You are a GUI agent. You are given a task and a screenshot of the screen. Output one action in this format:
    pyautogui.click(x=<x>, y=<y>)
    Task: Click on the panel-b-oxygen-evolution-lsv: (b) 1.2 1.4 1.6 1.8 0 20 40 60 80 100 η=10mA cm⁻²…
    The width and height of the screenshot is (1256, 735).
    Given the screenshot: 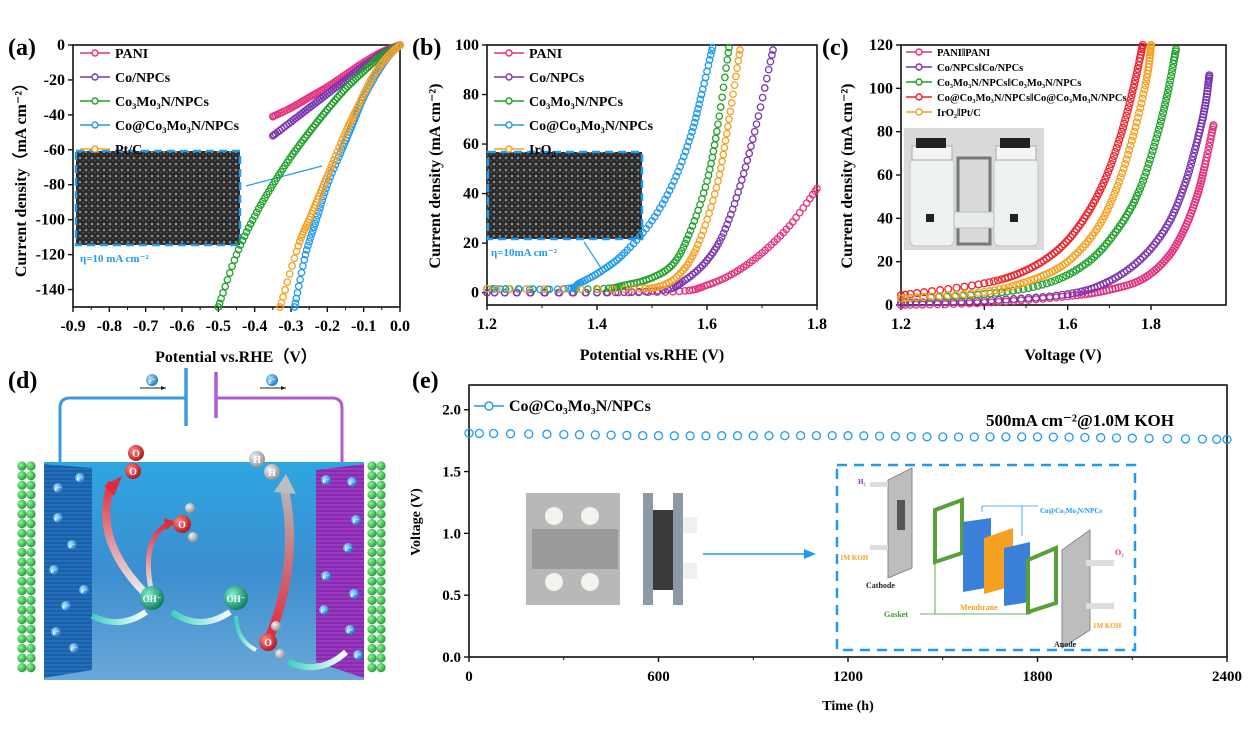 What is the action you would take?
    pyautogui.click(x=619, y=199)
    